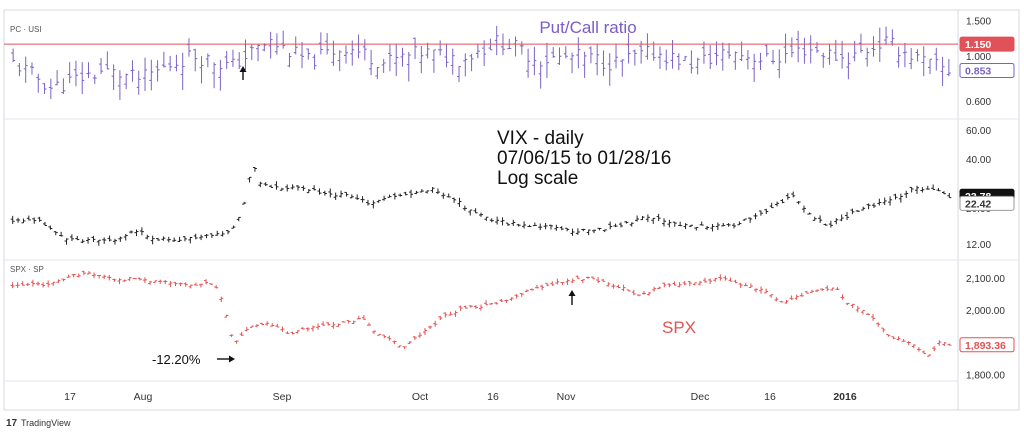 This screenshot has height=439, width=1024. Describe the element at coordinates (770, 397) in the screenshot. I see `time-axis-label: 16` at that location.